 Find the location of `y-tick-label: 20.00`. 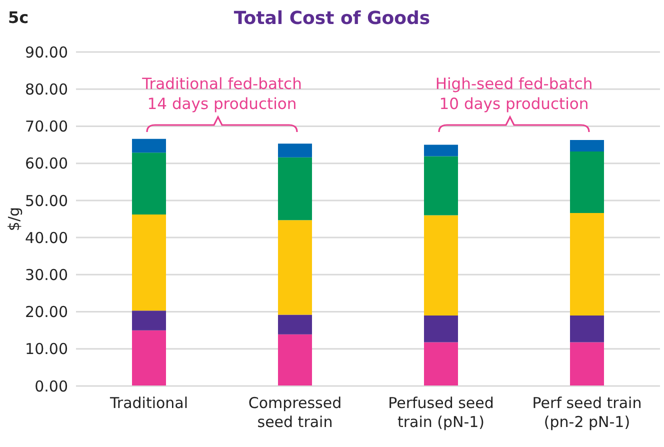

y-tick-label: 20.00 is located at coordinates (46, 312).